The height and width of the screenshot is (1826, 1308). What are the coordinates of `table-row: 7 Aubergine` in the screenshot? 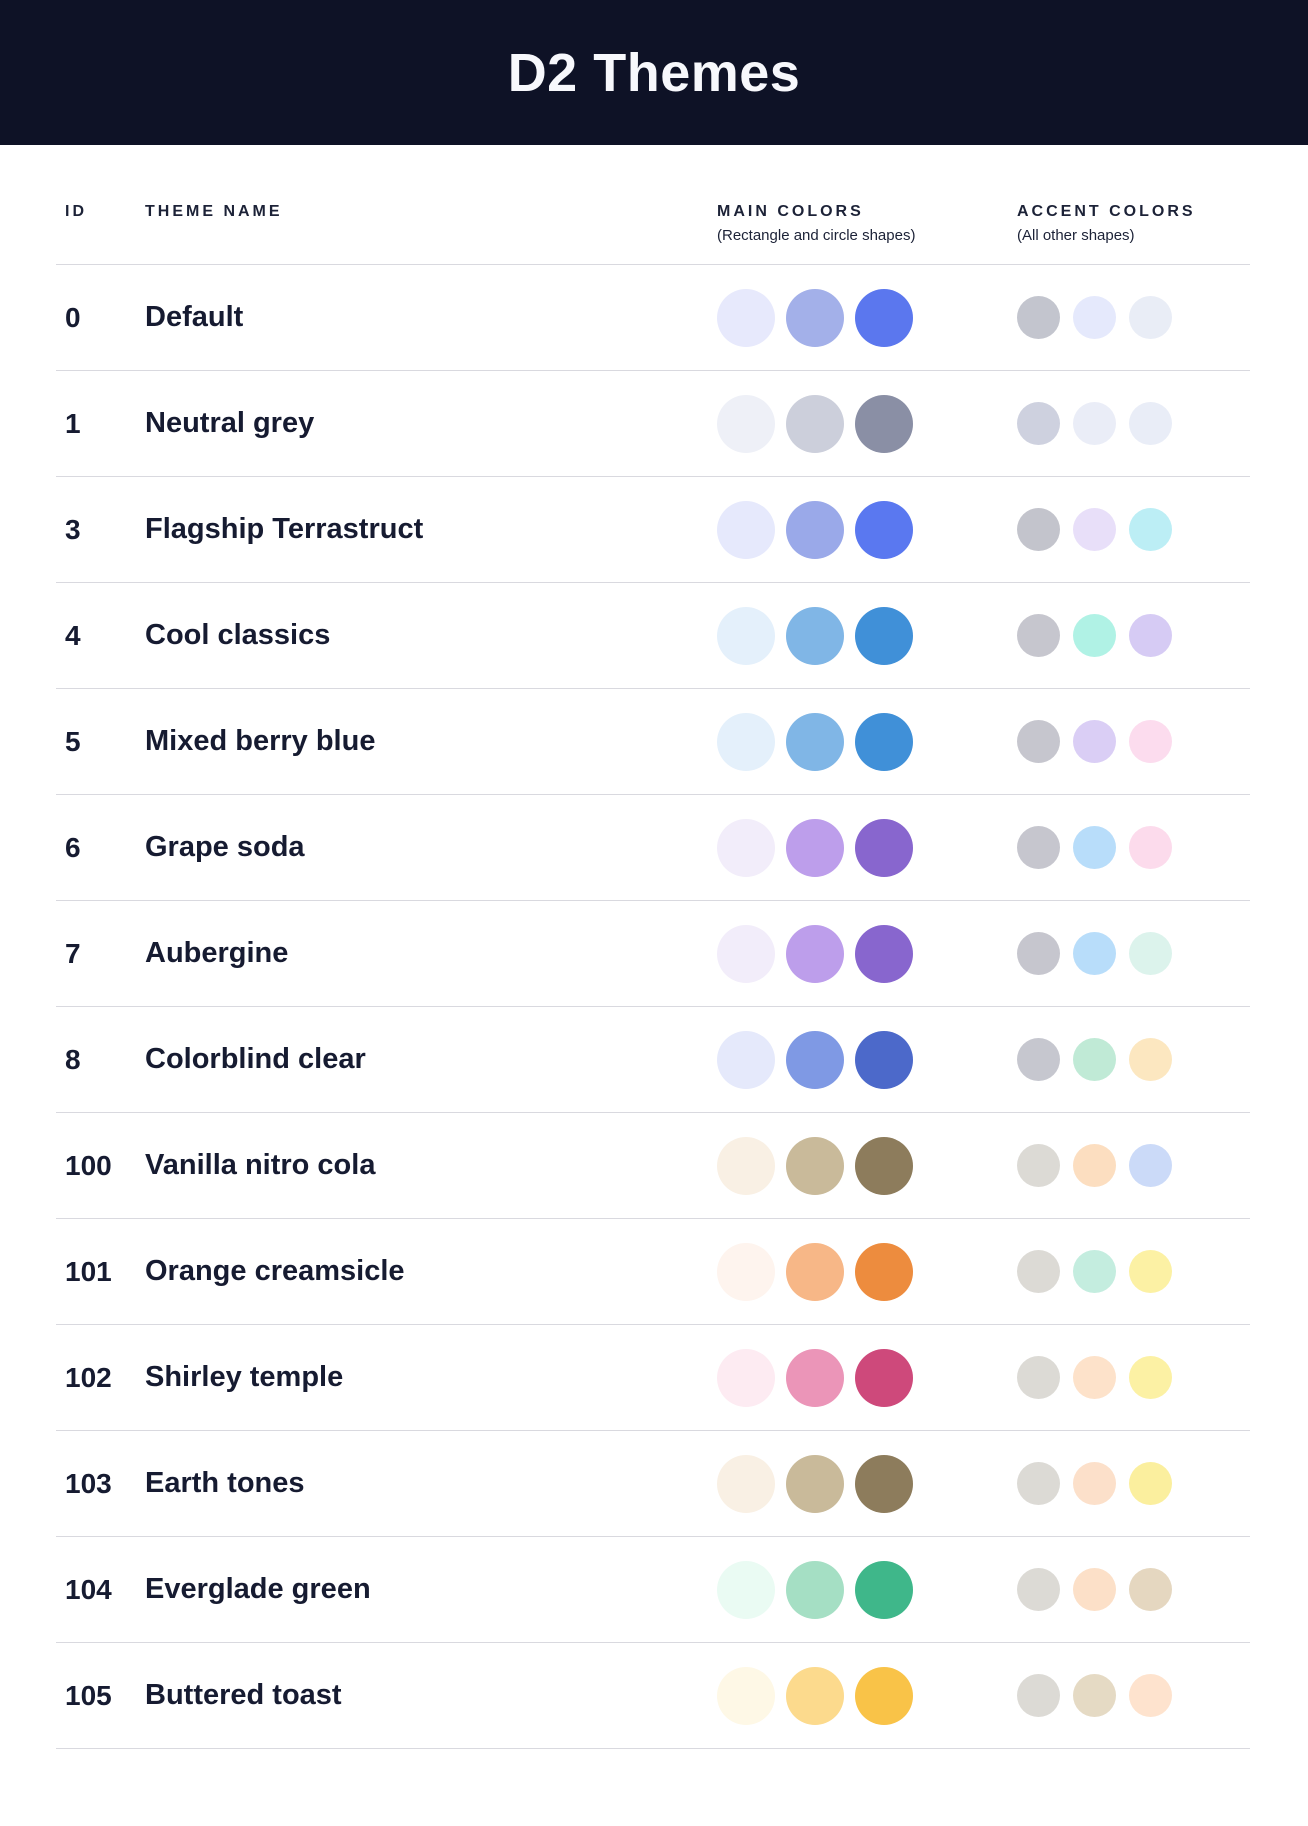 It's located at (653, 954).